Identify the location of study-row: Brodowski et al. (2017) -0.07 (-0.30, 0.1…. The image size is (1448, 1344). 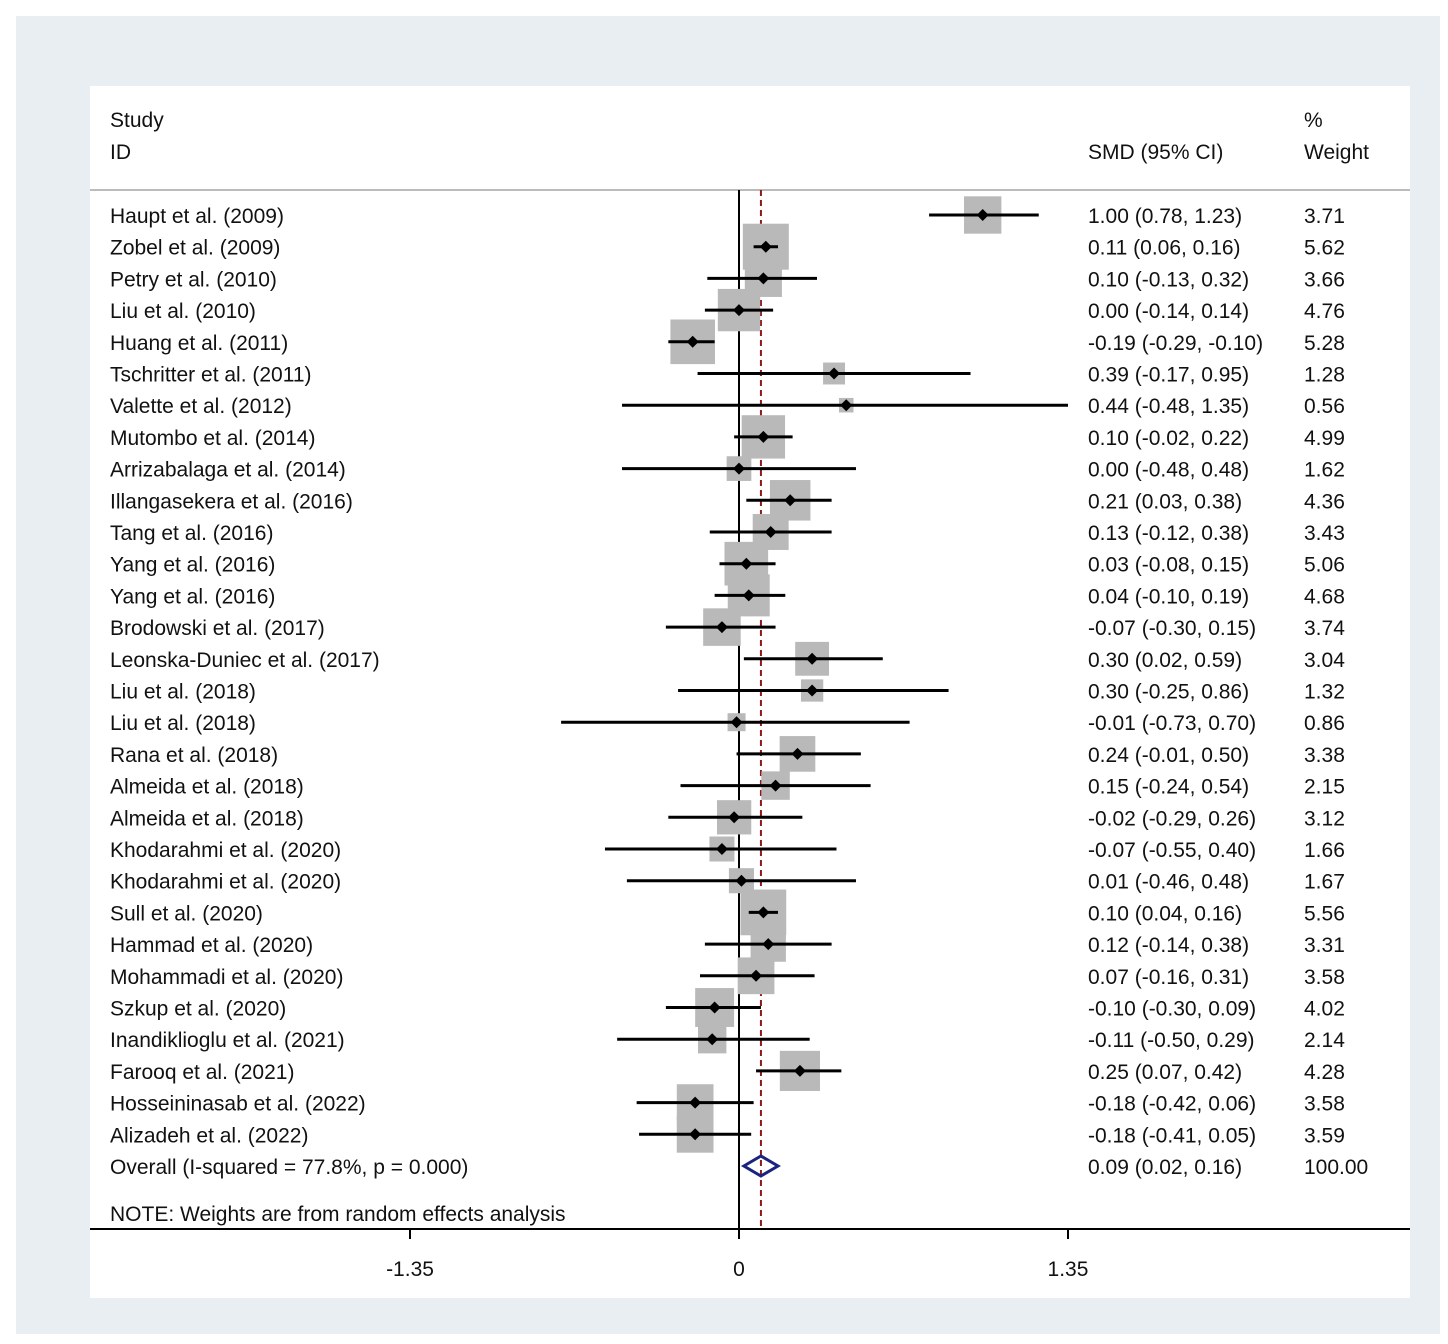
(727, 627).